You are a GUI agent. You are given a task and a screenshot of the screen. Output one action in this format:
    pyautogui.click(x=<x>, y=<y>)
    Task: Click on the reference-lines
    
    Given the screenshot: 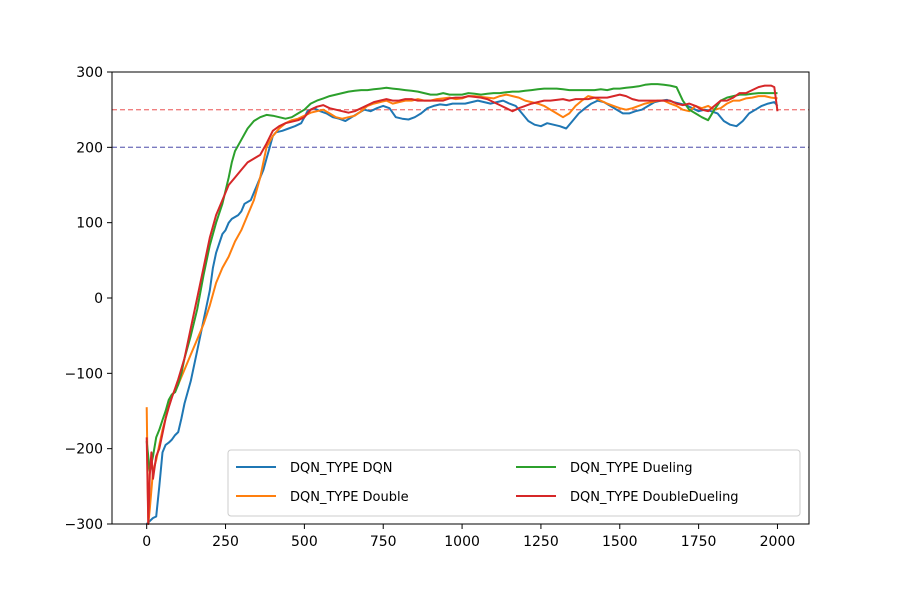 What is the action you would take?
    pyautogui.click(x=460, y=128)
    